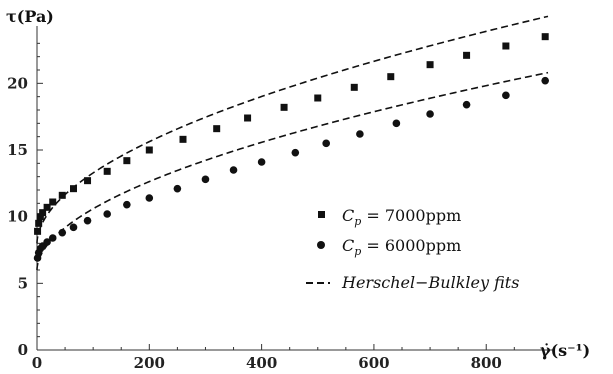  Describe the element at coordinates (401, 247) in the screenshot. I see `legend-entry-6000: Cp = 6000ppm` at that location.